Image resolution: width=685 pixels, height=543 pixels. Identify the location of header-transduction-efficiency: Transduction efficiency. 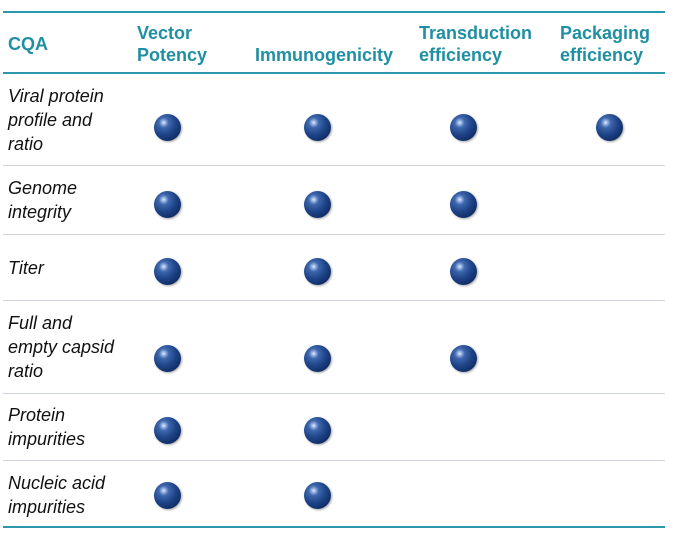
(476, 44).